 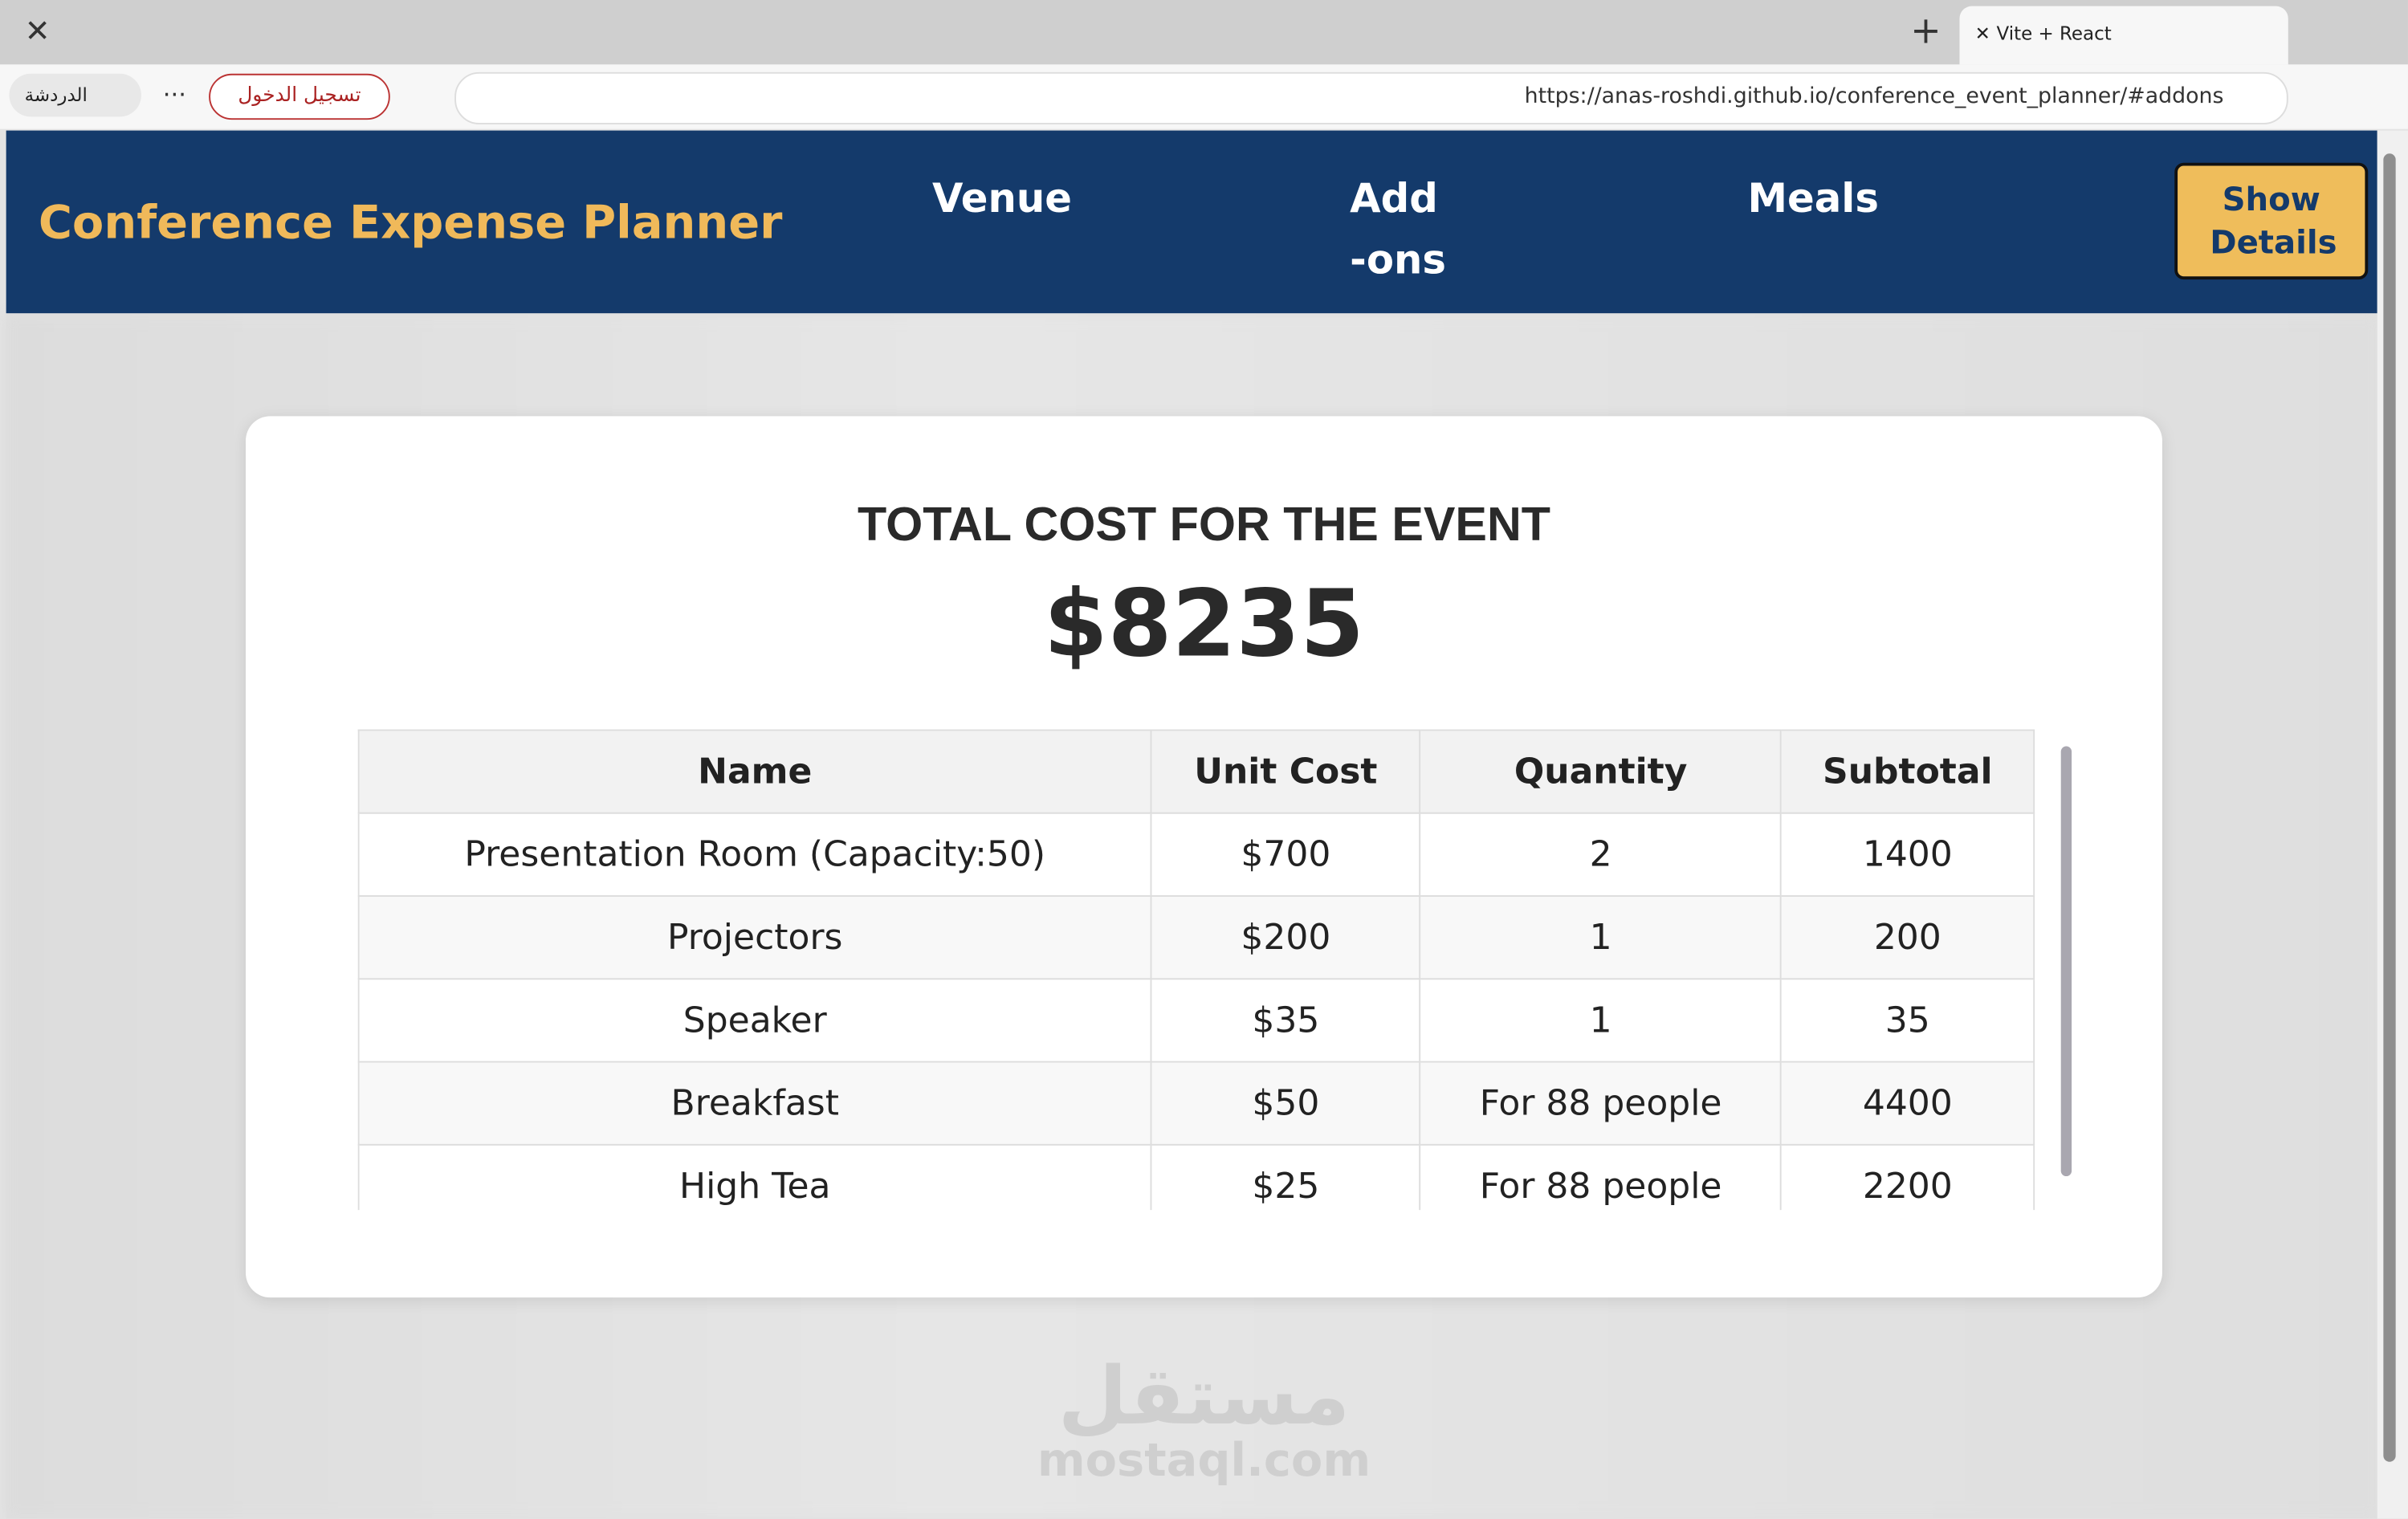 I want to click on watermark: مستقل, so click(x=1204, y=1397).